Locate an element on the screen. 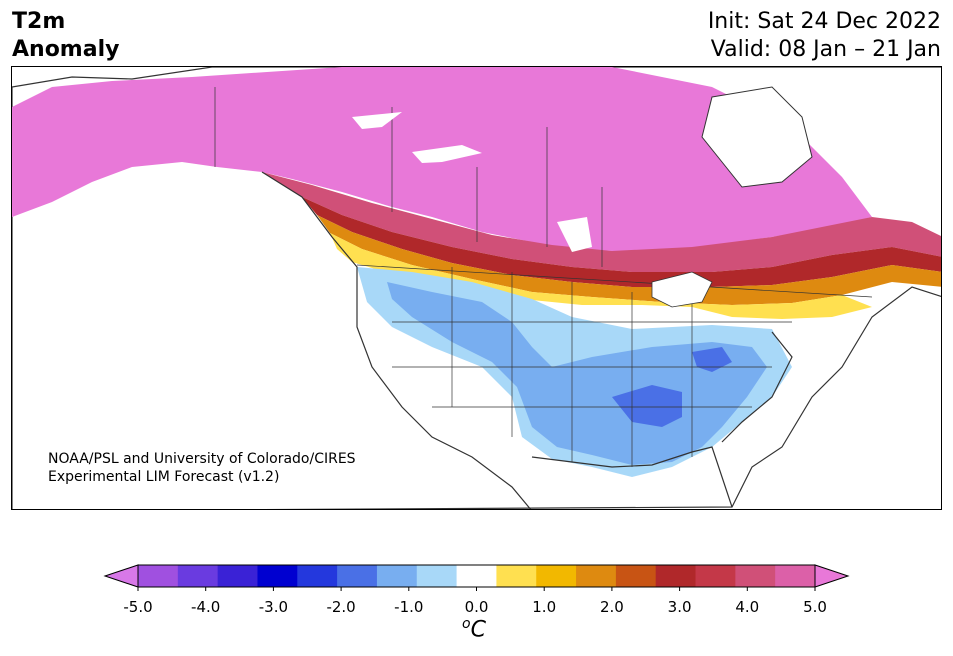 The height and width of the screenshot is (656, 953). pacific-coast is located at coordinates (396, 340).